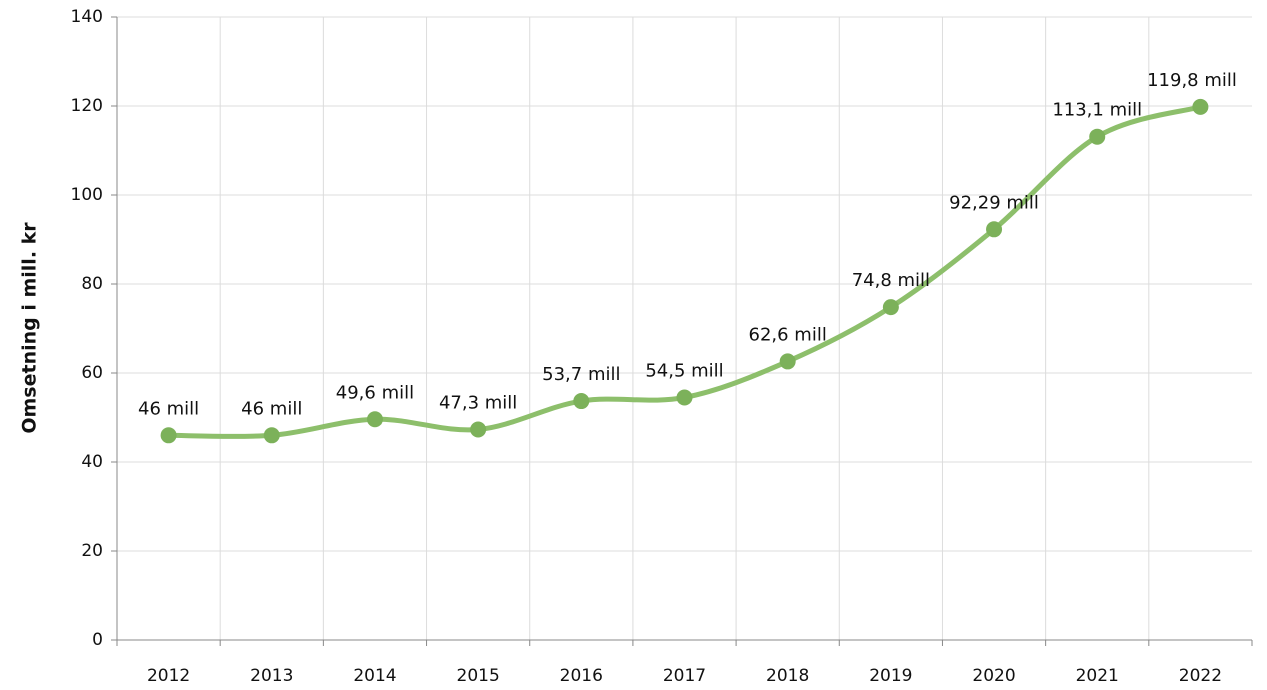 This screenshot has width=1267, height=690. Describe the element at coordinates (684, 676) in the screenshot. I see `x-tick-label: 2017` at that location.